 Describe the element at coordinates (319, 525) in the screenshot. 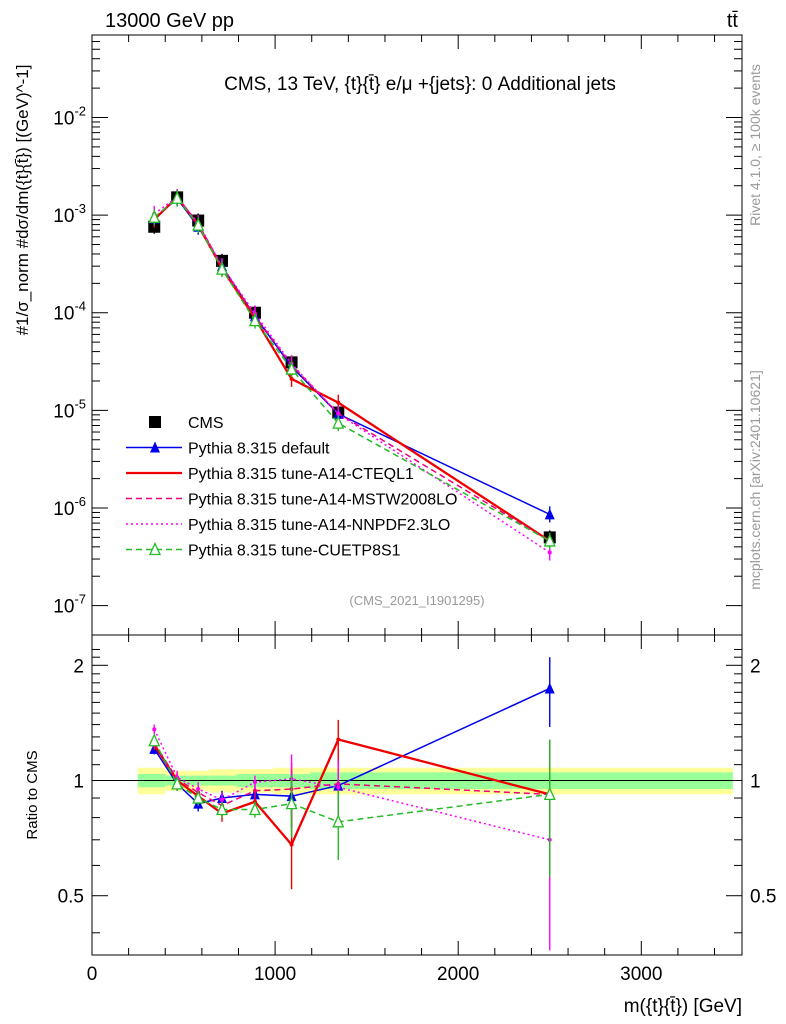

I see `legend-label: Pythia 8.315 tune-A14-NNPDF2.3LO` at that location.